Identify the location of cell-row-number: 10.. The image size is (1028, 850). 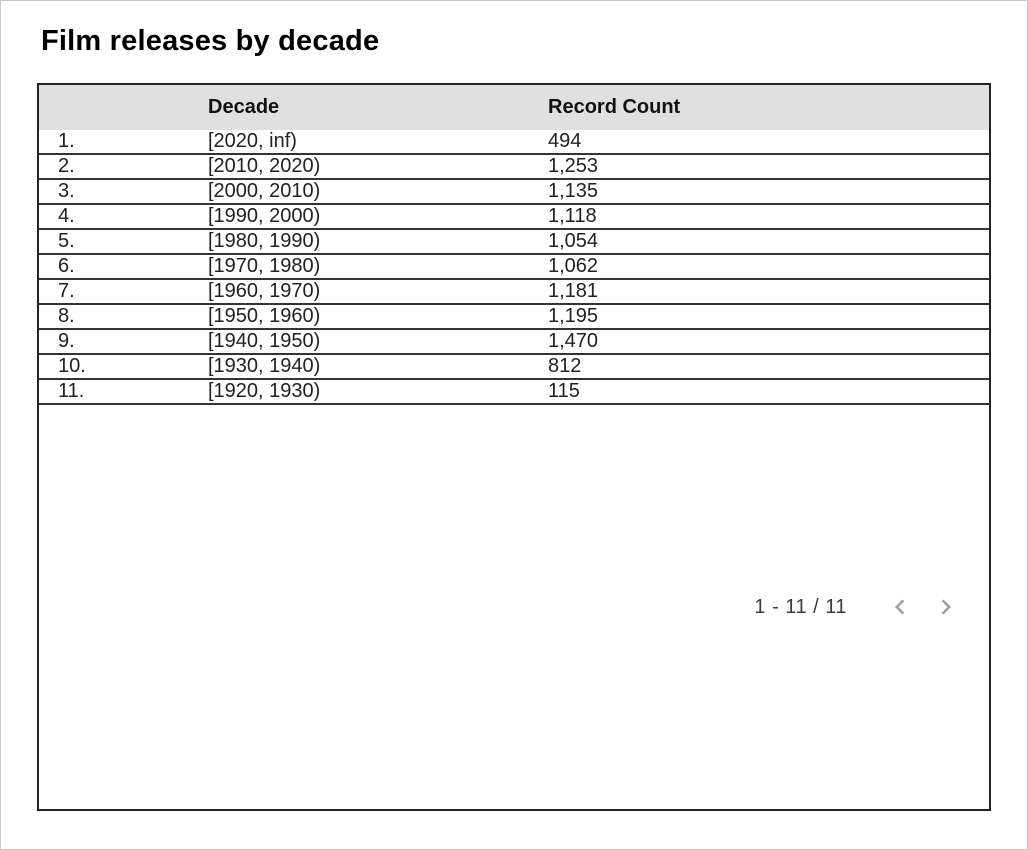
(72, 366).